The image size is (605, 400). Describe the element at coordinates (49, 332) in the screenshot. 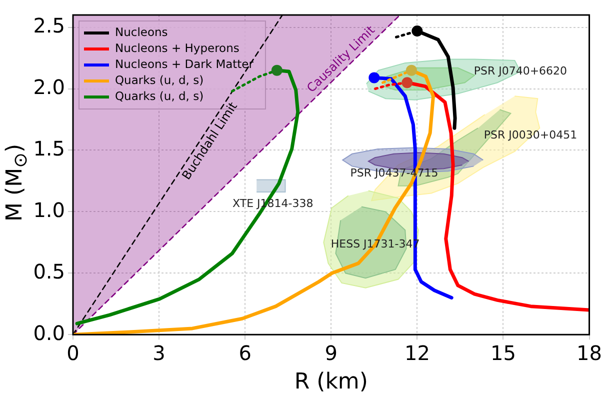

I see `y-tick-label: 0.0` at that location.